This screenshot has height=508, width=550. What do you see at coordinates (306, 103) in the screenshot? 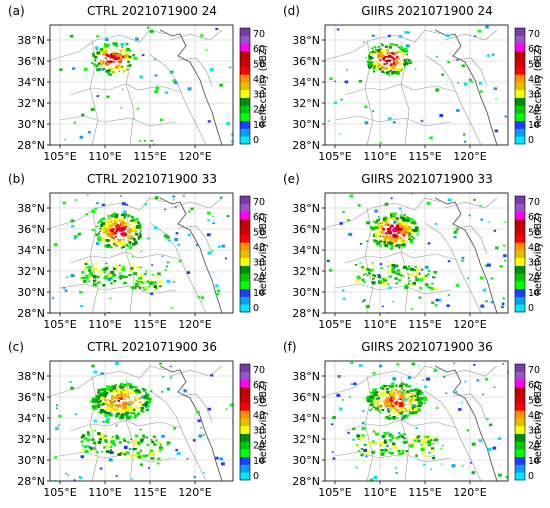
I see `lat-tick-label: 32°N` at bounding box center [306, 103].